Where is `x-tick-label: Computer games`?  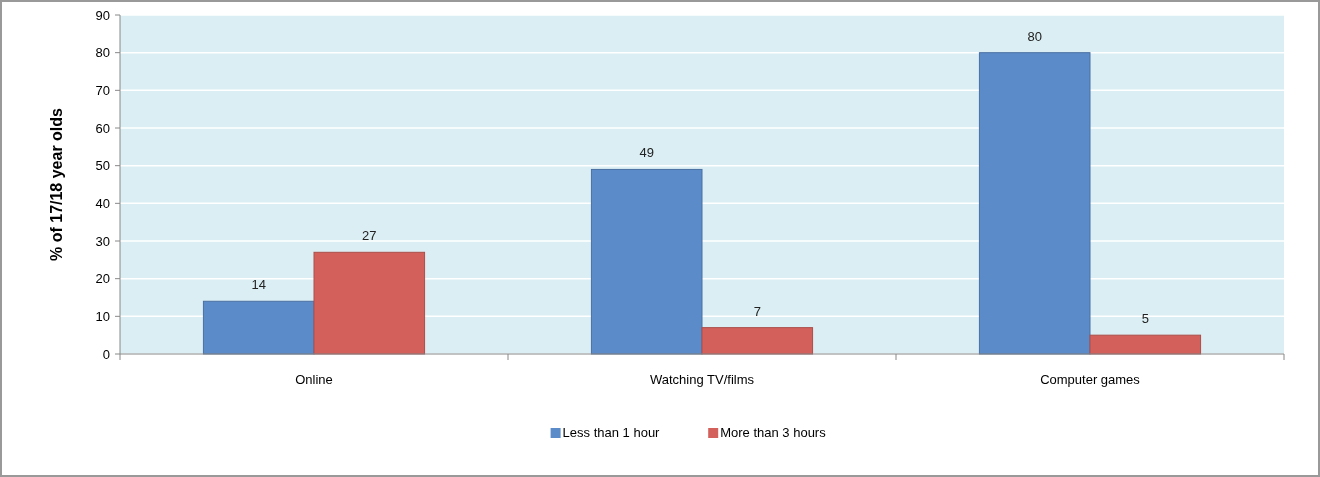 x-tick-label: Computer games is located at coordinates (1090, 379).